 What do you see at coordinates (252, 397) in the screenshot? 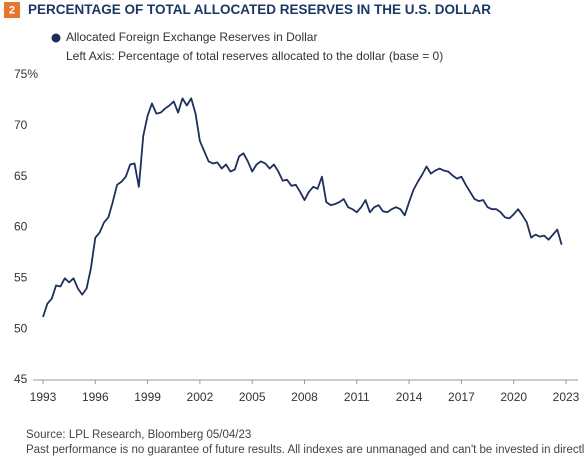
I see `x-tick-label: 2005` at bounding box center [252, 397].